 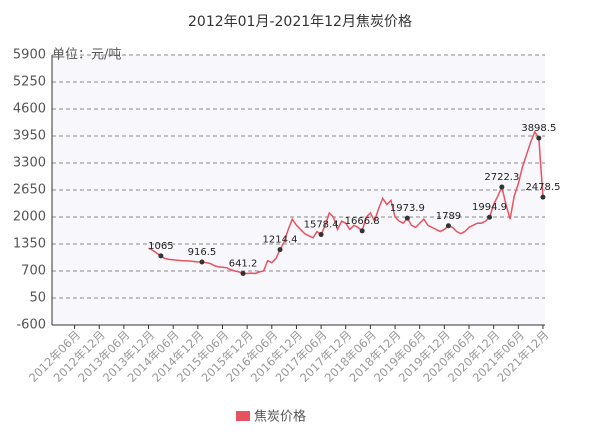 What do you see at coordinates (489, 207) in the screenshot?
I see `value-label: 1994.9` at bounding box center [489, 207].